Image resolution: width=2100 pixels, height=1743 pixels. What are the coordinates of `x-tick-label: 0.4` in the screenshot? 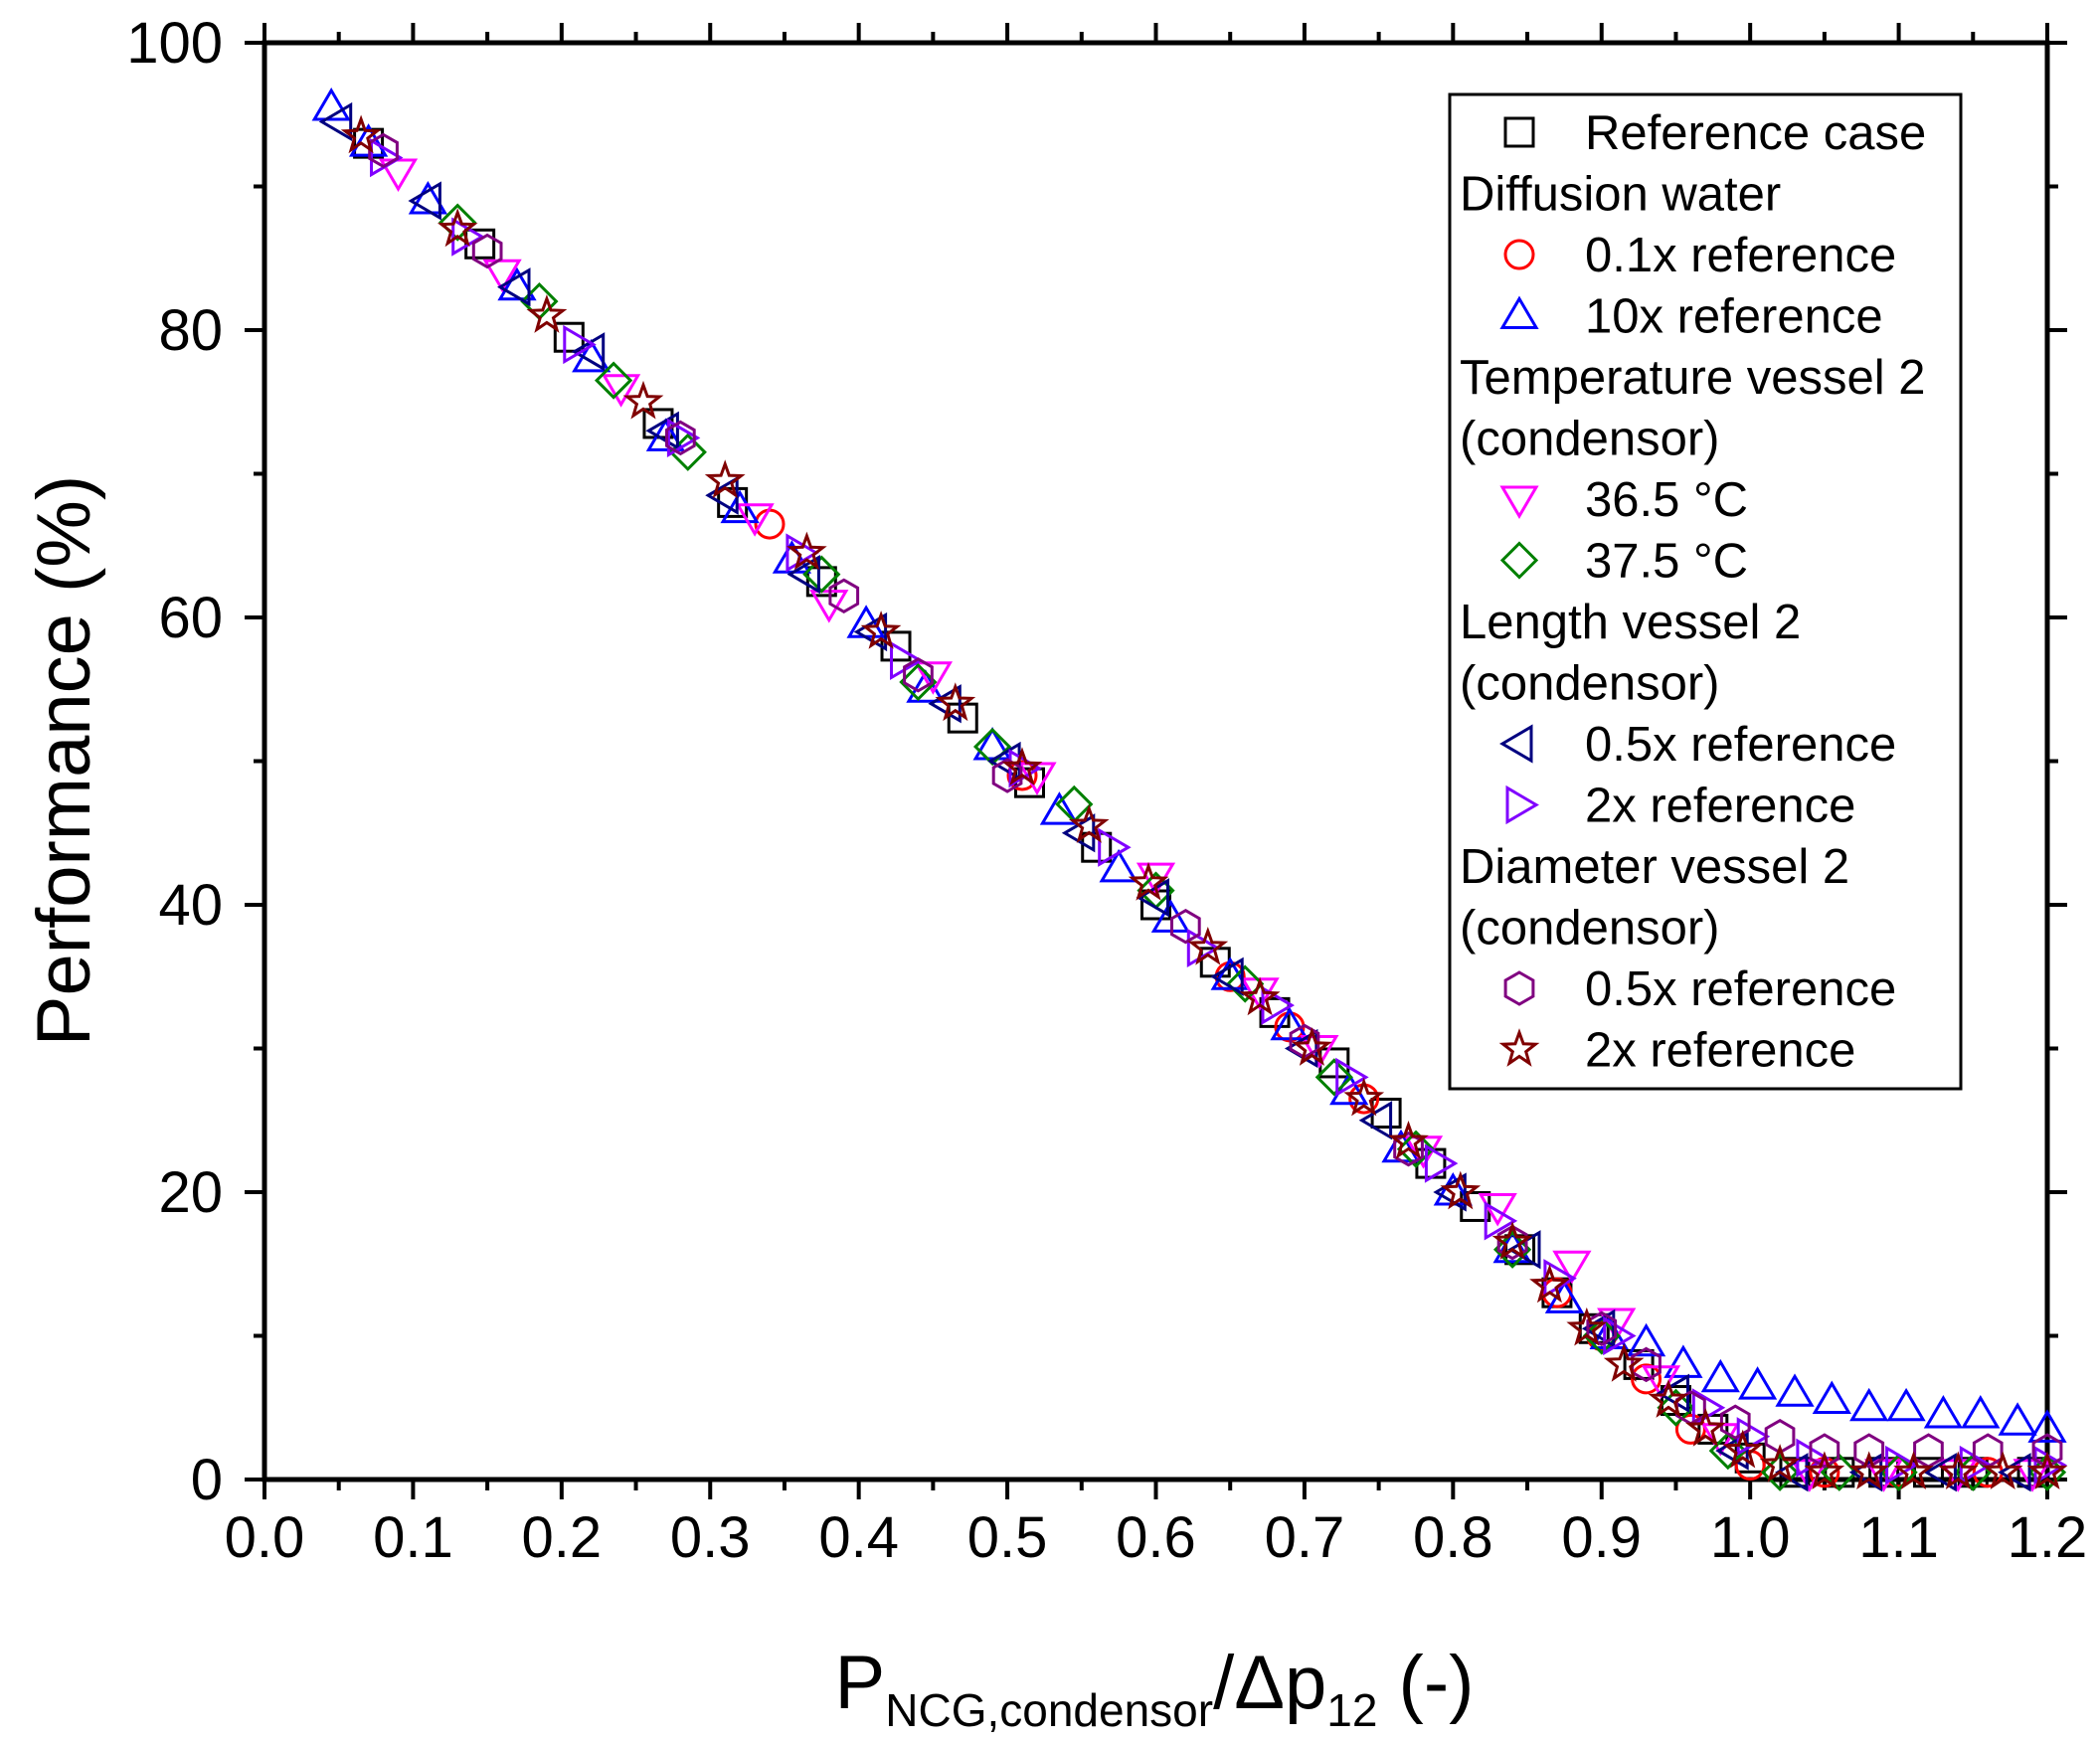 It's located at (858, 1537).